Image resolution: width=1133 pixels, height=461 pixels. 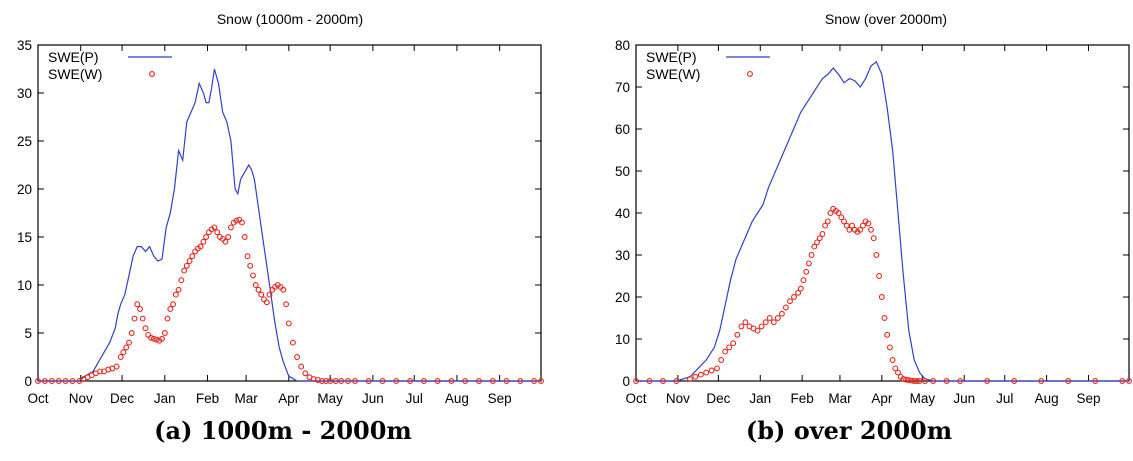 What do you see at coordinates (622, 129) in the screenshot?
I see `y-tick-label: 60` at bounding box center [622, 129].